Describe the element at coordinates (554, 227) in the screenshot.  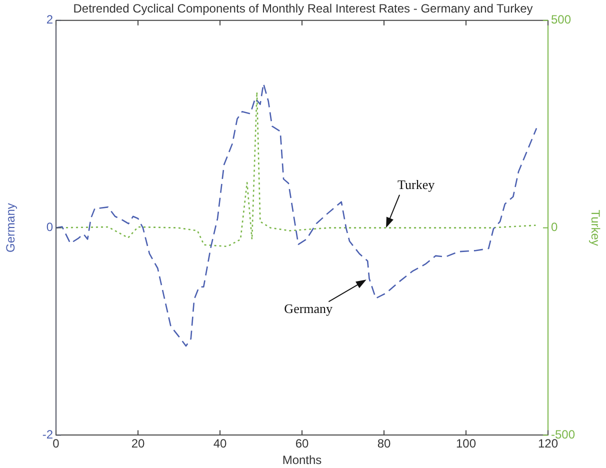
I see `y2-tick-label: 0` at that location.